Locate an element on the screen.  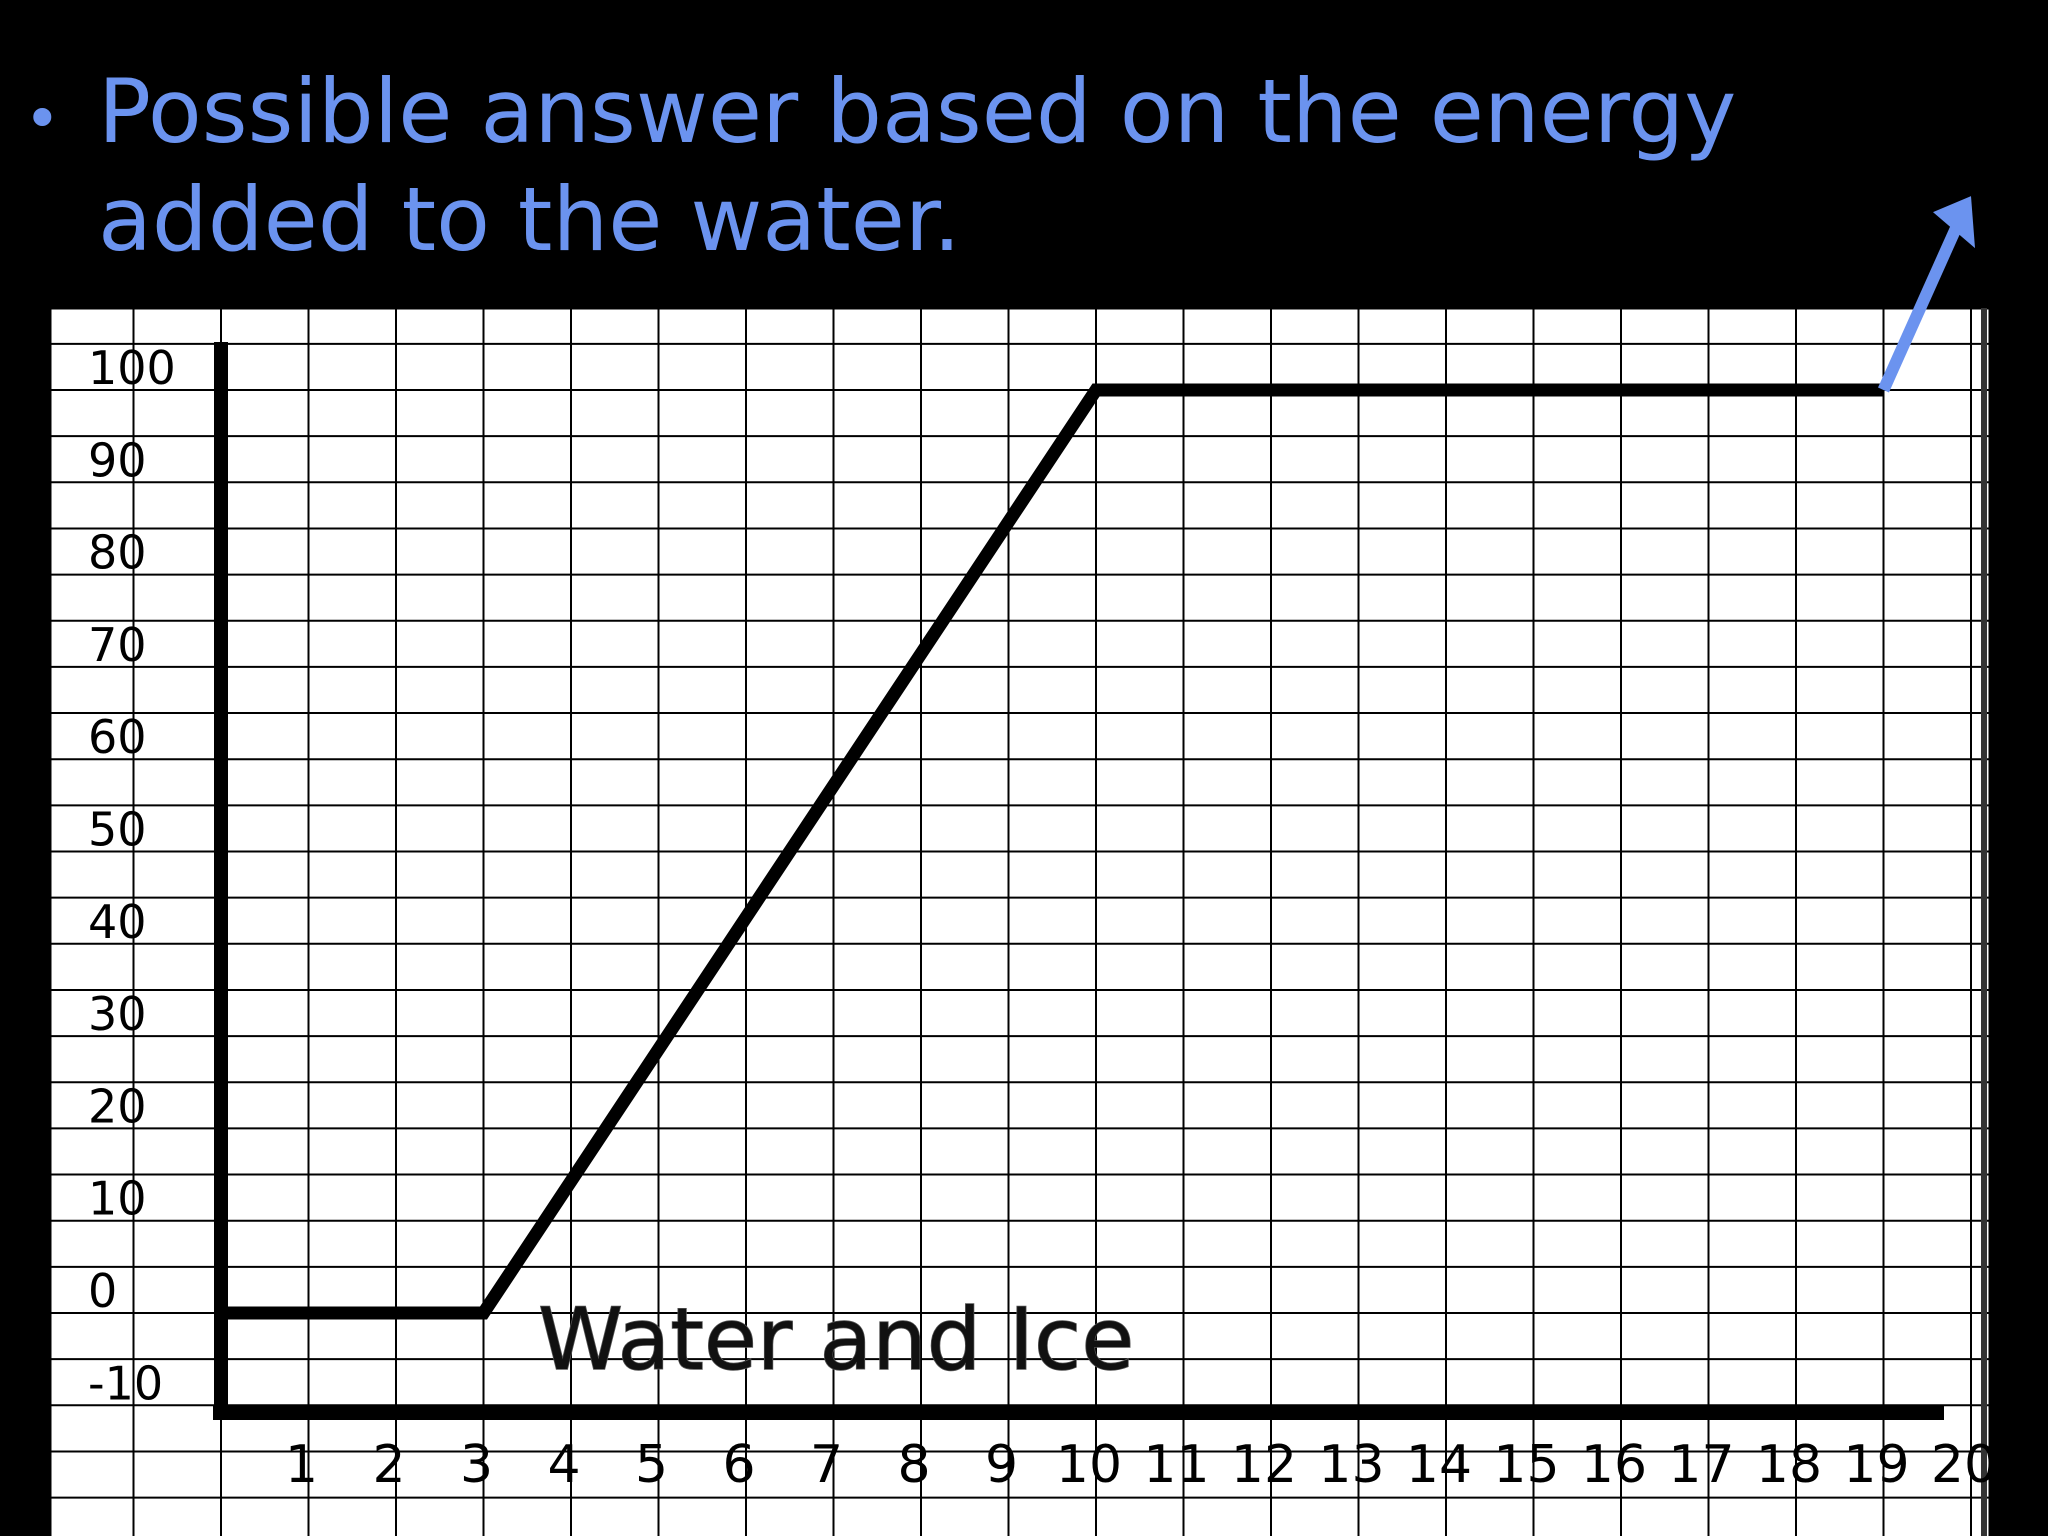
y-tick-label: 10 is located at coordinates (117, 1199).